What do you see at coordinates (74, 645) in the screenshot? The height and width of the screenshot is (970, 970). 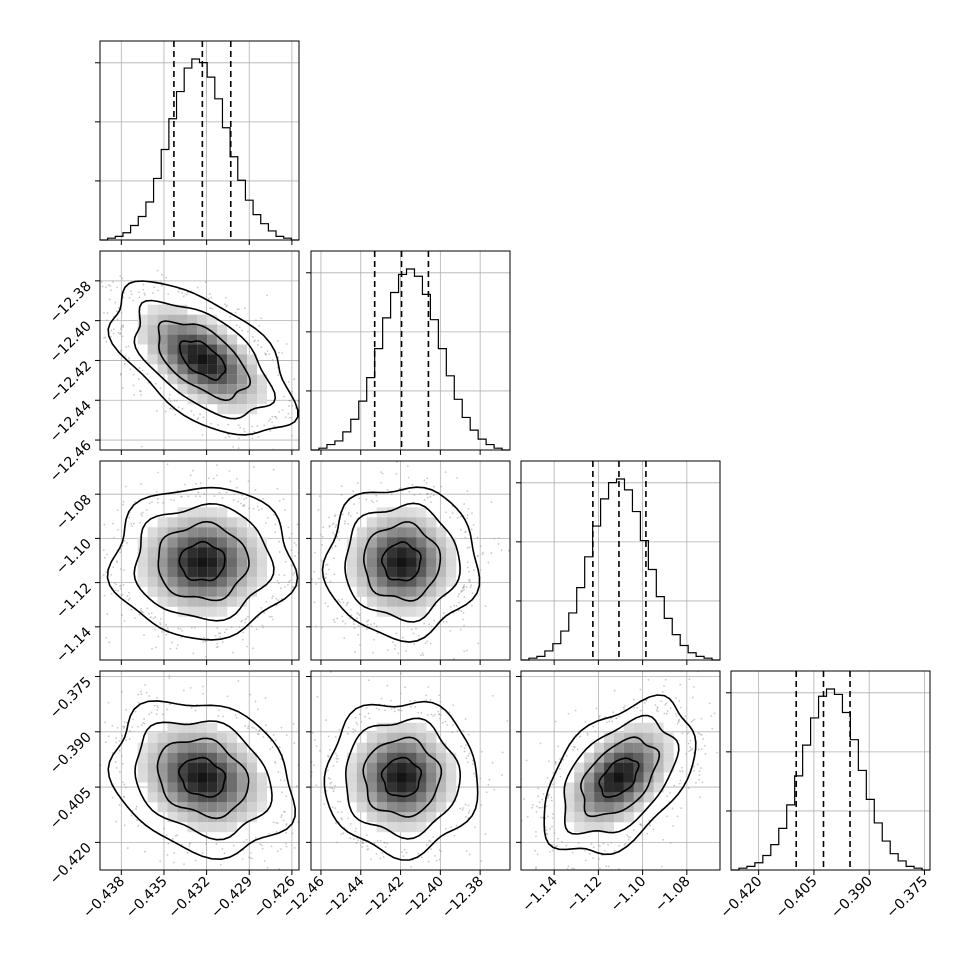 I see `y-tick-label-2-0: −1.14` at bounding box center [74, 645].